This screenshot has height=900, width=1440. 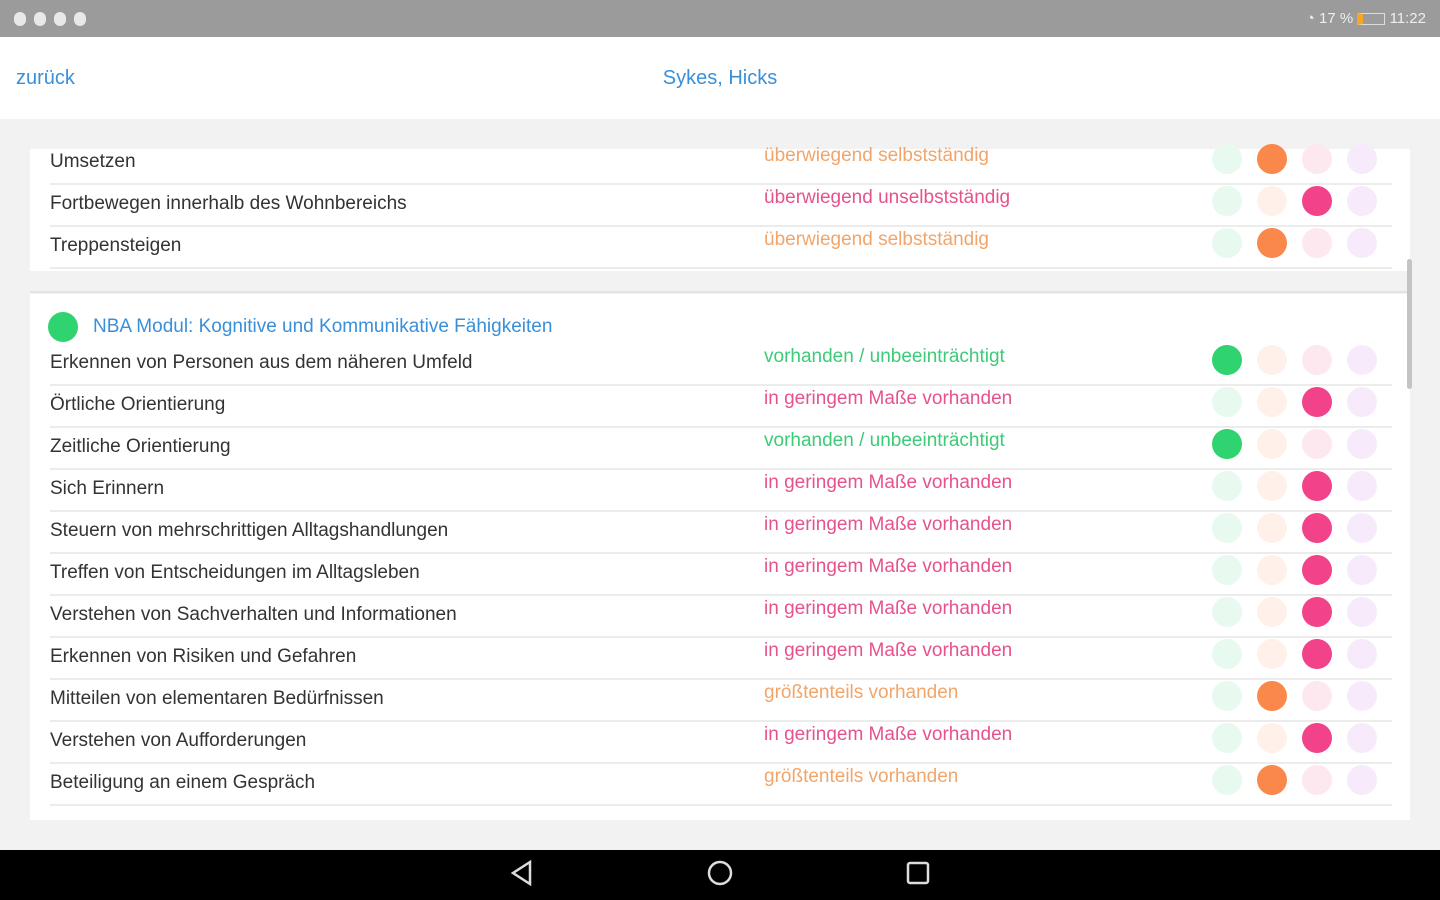 What do you see at coordinates (203, 656) in the screenshot?
I see `row-label: Erkennen von Risiken und Gefahren` at bounding box center [203, 656].